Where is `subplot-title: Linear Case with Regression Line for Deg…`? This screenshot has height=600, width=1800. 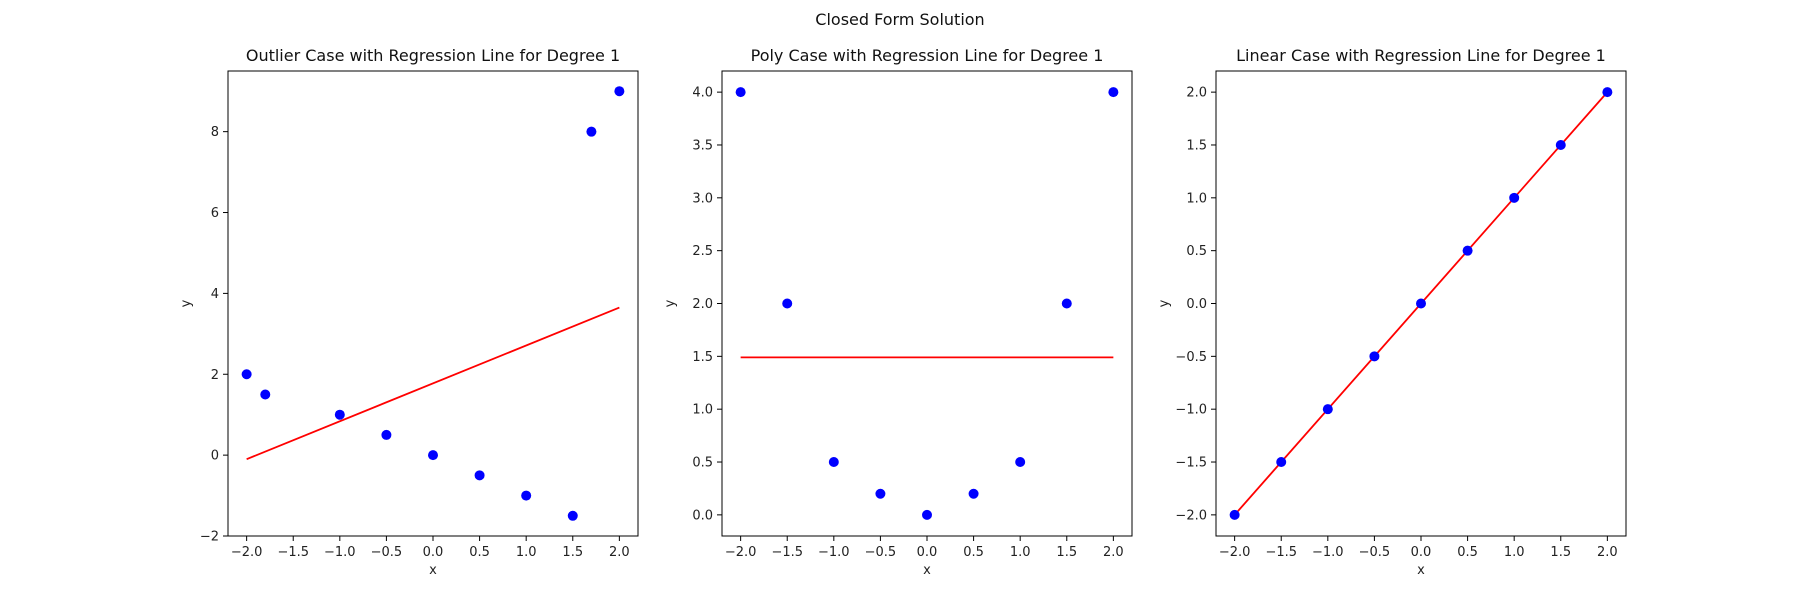
subplot-title: Linear Case with Regression Line for Deg… is located at coordinates (1421, 55).